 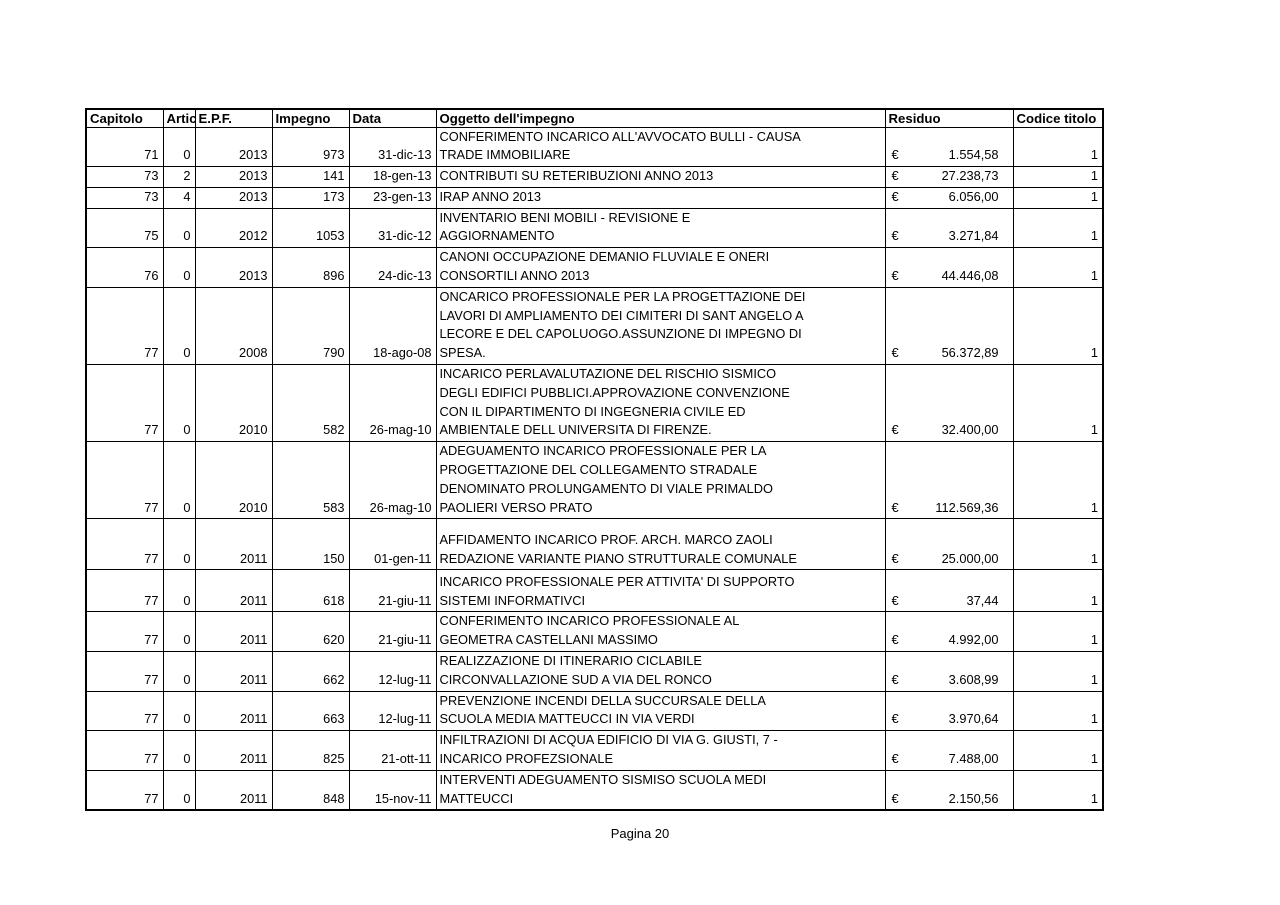 What do you see at coordinates (310, 711) in the screenshot?
I see `impegno-cell: 663` at bounding box center [310, 711].